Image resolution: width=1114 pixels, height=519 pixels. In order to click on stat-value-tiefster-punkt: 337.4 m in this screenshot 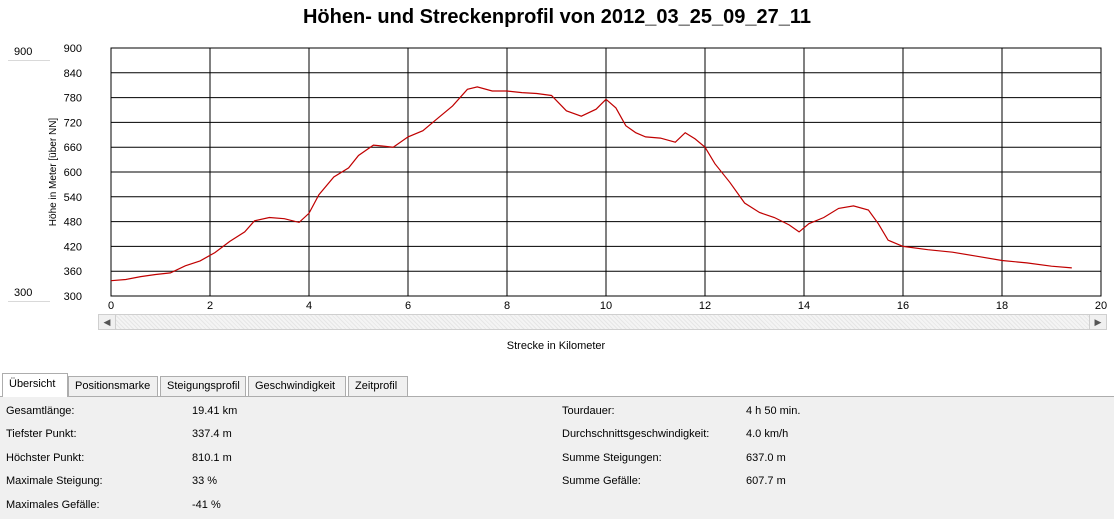, I will do `click(212, 434)`.